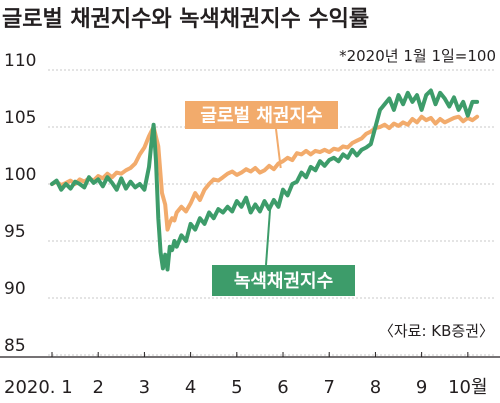 Image resolution: width=500 pixels, height=403 pixels. I want to click on label-box-global, so click(261, 115).